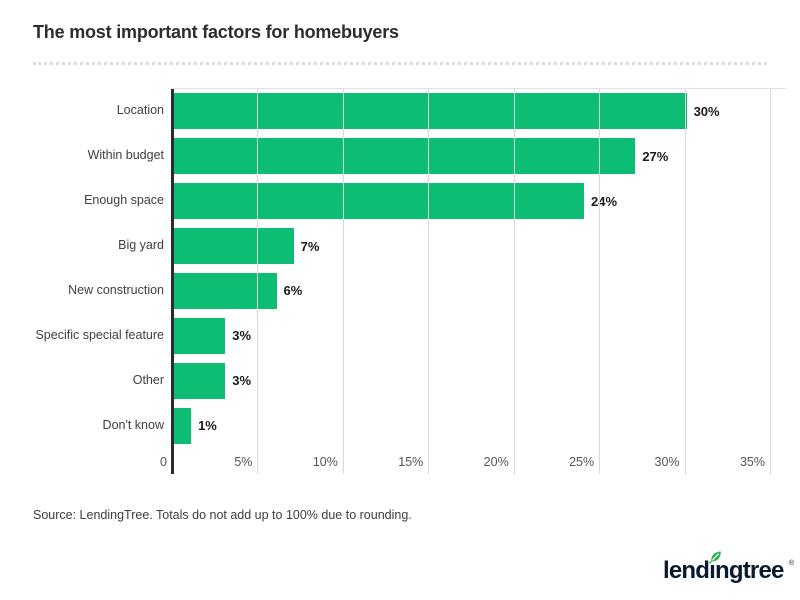  I want to click on bar-location, so click(430, 111).